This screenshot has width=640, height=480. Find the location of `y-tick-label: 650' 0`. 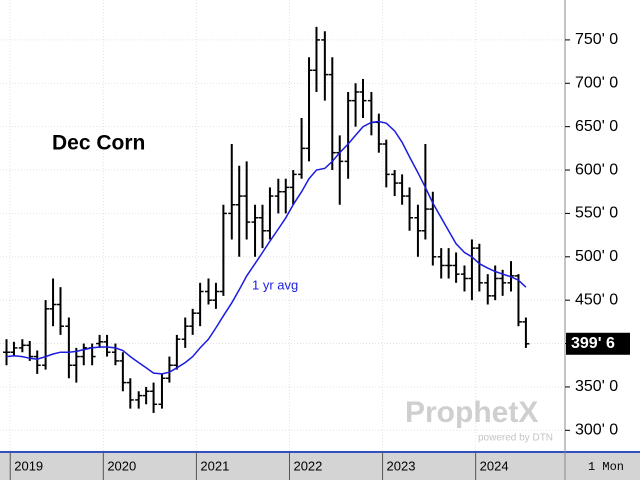

y-tick-label: 650' 0 is located at coordinates (596, 126).